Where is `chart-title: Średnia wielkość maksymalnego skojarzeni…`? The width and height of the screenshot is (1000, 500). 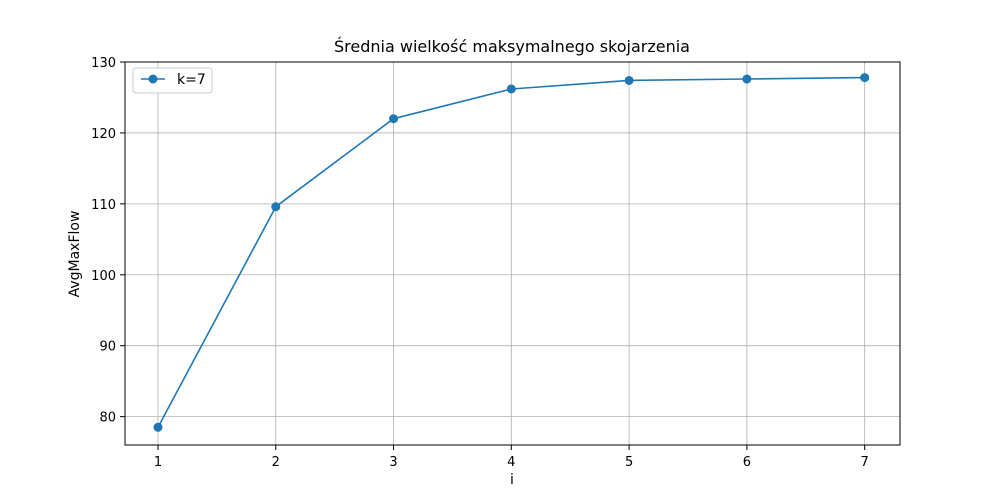 chart-title: Średnia wielkość maksymalnego skojarzeni… is located at coordinates (512, 46).